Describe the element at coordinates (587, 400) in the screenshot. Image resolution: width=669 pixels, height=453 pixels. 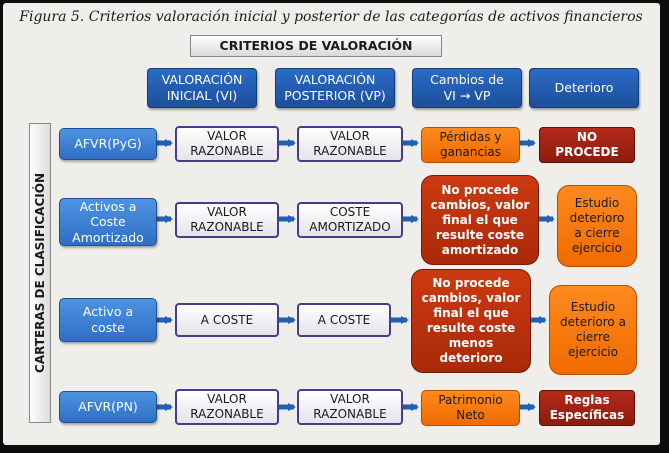
I see `box-line: Reglas` at that location.